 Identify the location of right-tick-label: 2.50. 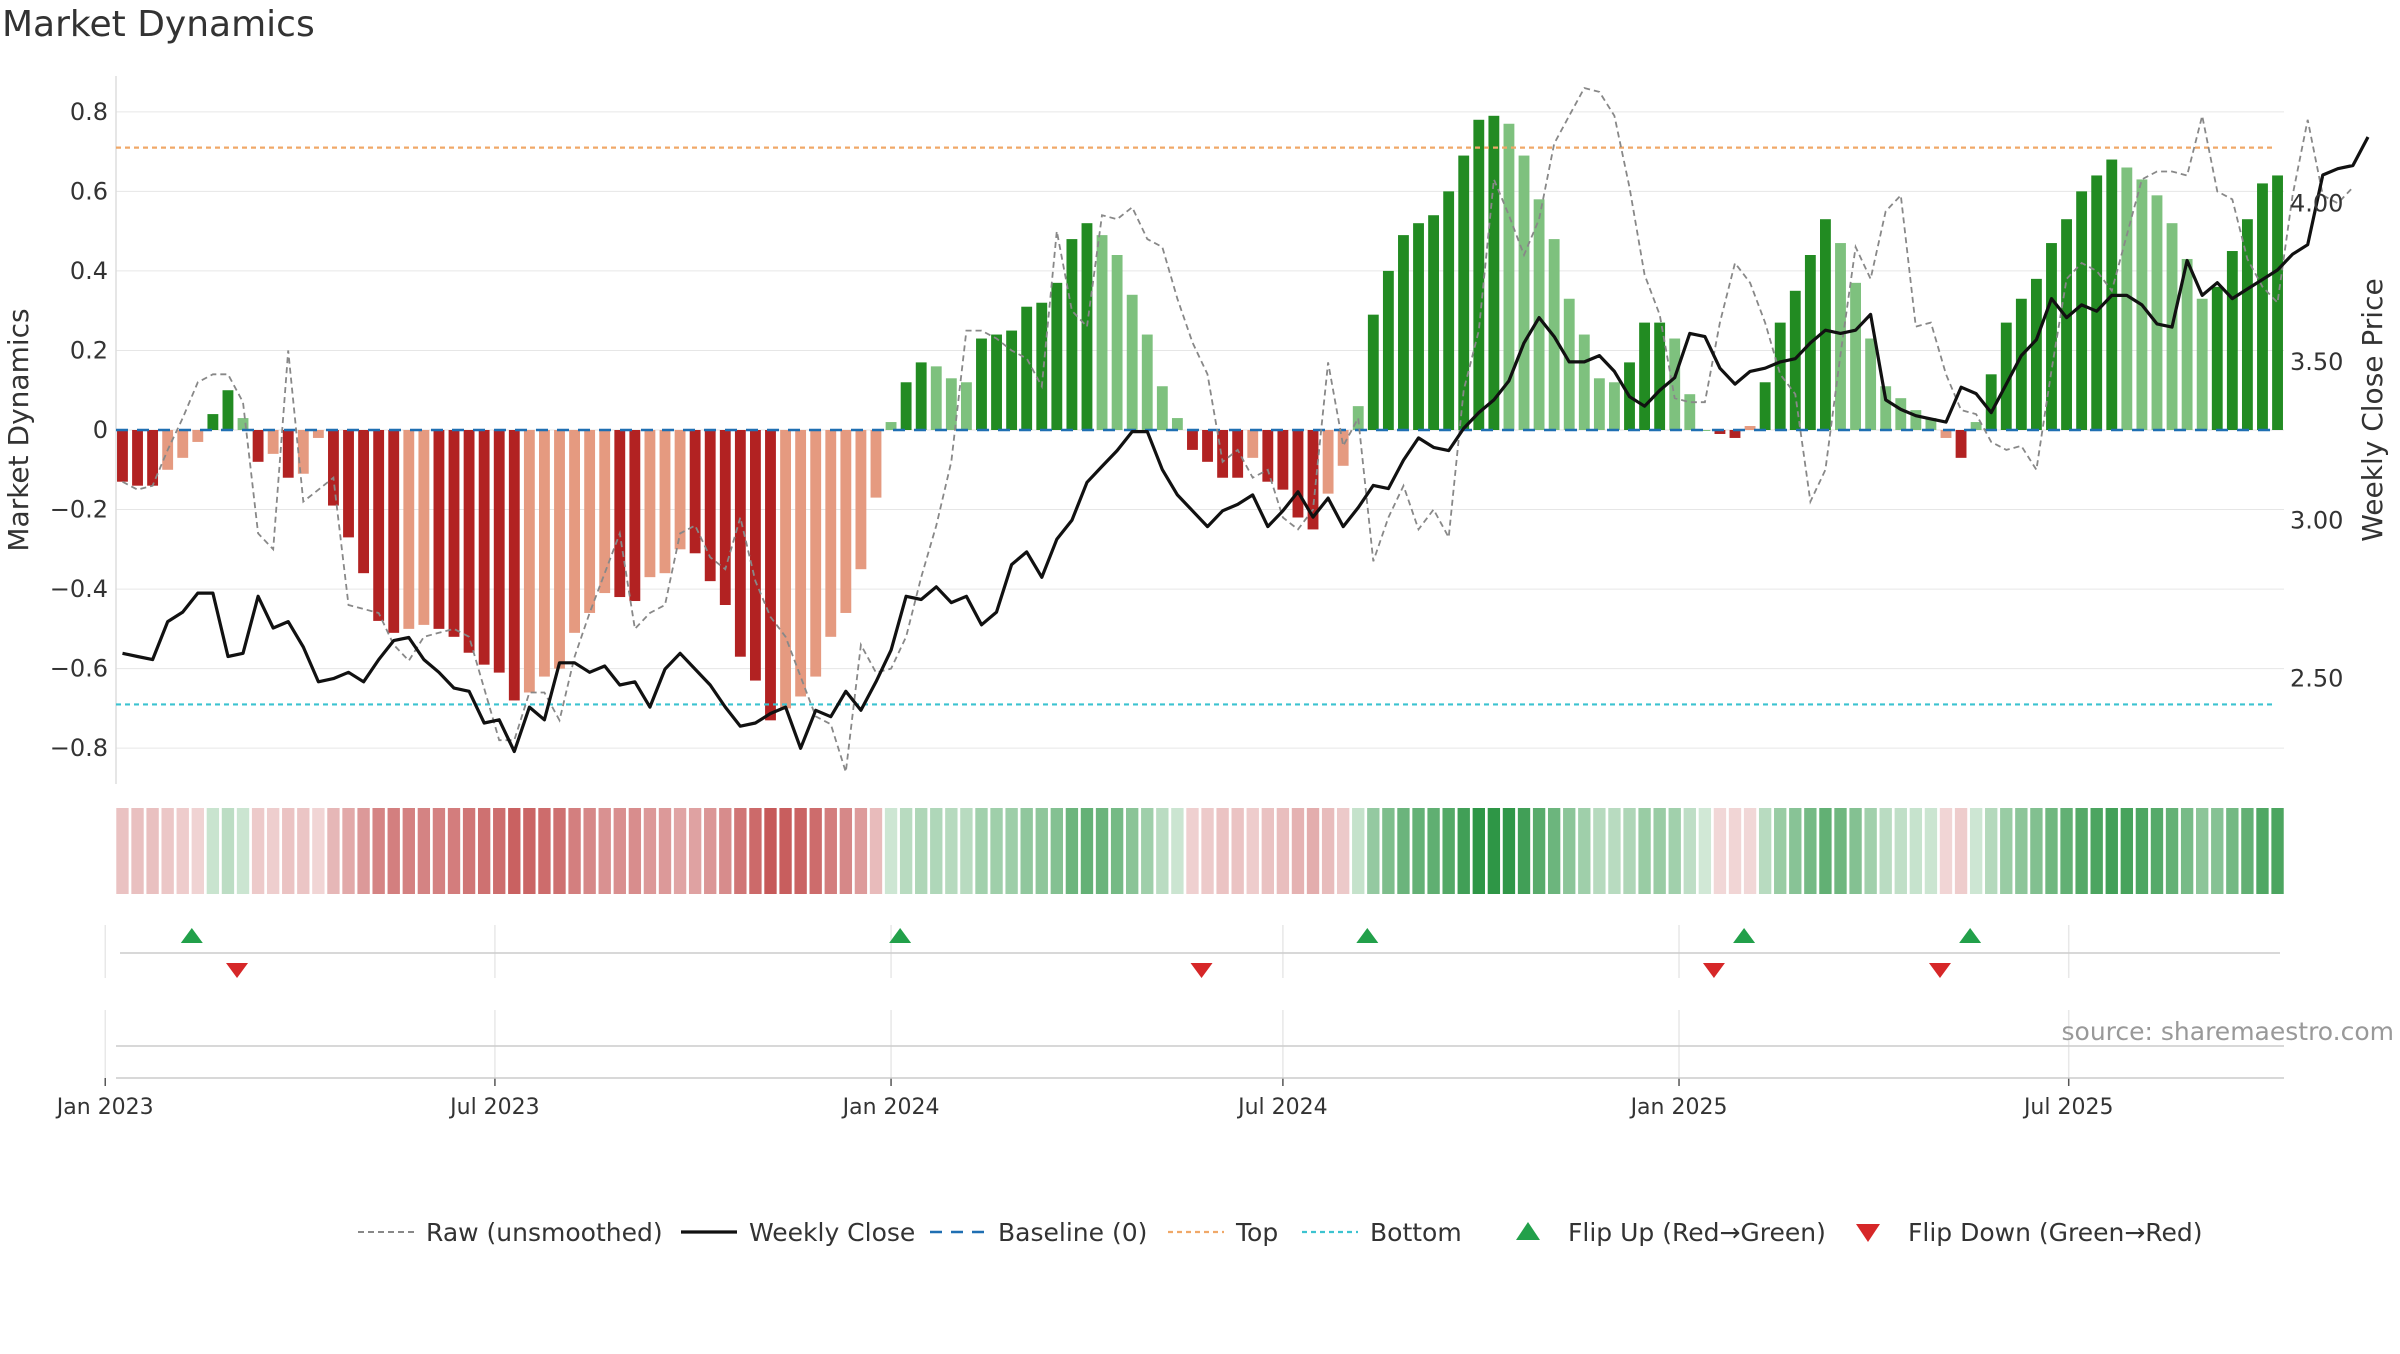
(2316, 679).